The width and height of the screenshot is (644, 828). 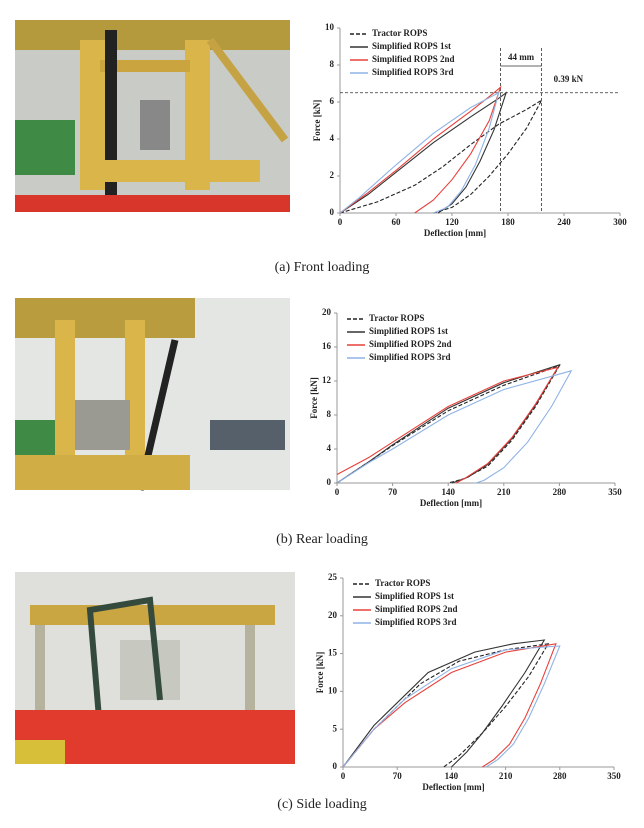 I want to click on y-tick-label: 25, so click(x=333, y=577).